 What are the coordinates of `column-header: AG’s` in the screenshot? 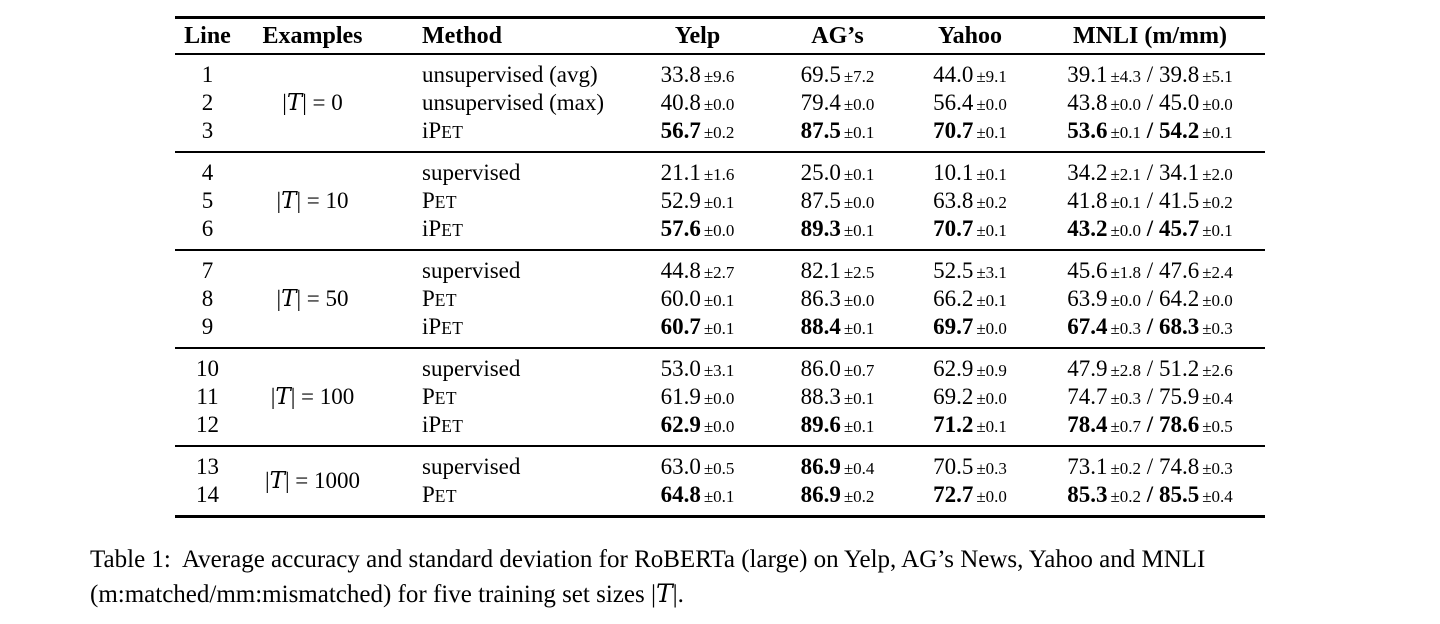 It's located at (837, 35).